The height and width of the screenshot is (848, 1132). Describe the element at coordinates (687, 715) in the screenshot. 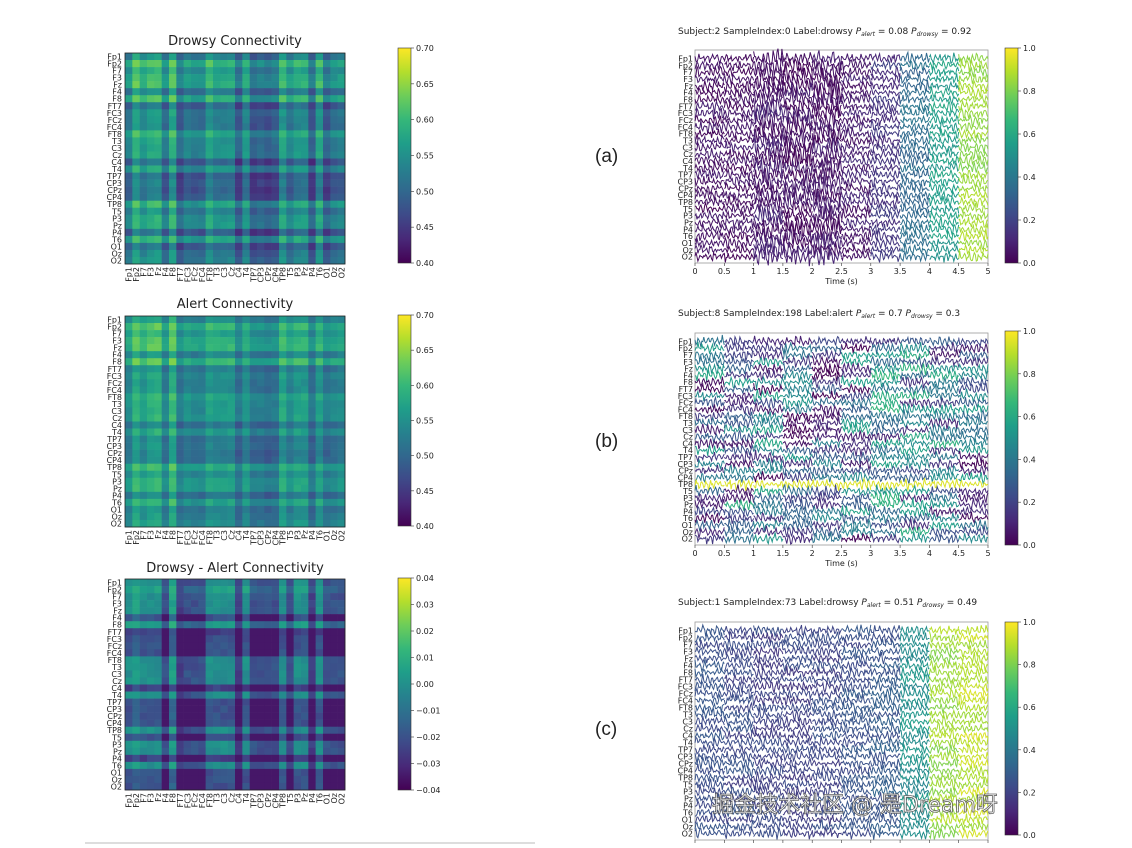

I see `channel-label: T3` at that location.